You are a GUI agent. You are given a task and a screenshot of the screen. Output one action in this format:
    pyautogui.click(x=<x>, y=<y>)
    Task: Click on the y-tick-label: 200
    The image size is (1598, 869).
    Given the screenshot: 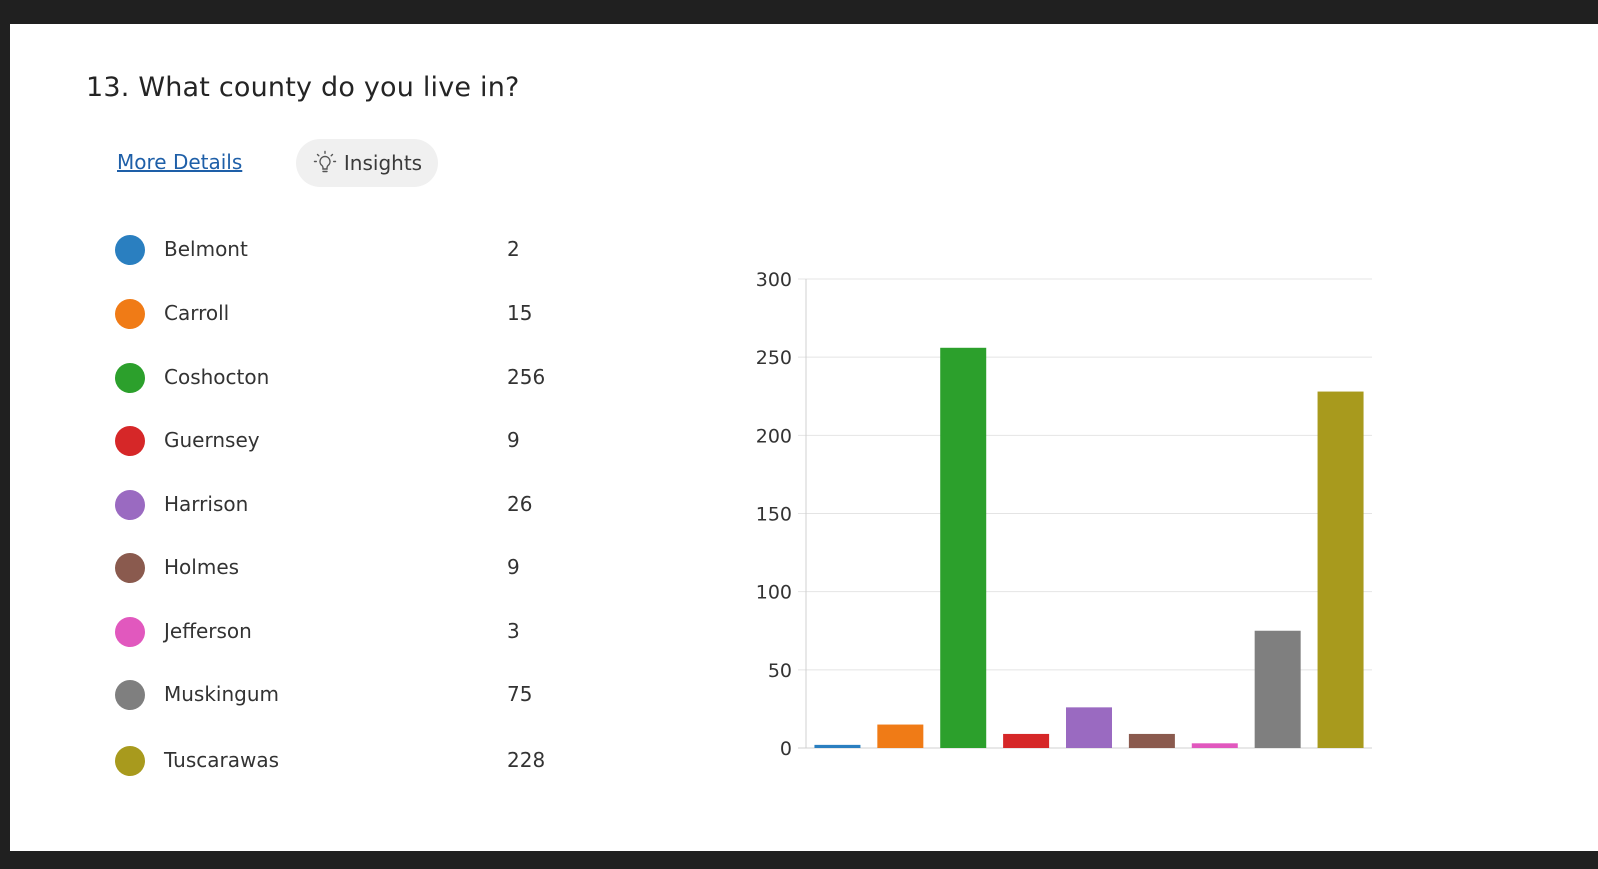 What is the action you would take?
    pyautogui.click(x=774, y=436)
    